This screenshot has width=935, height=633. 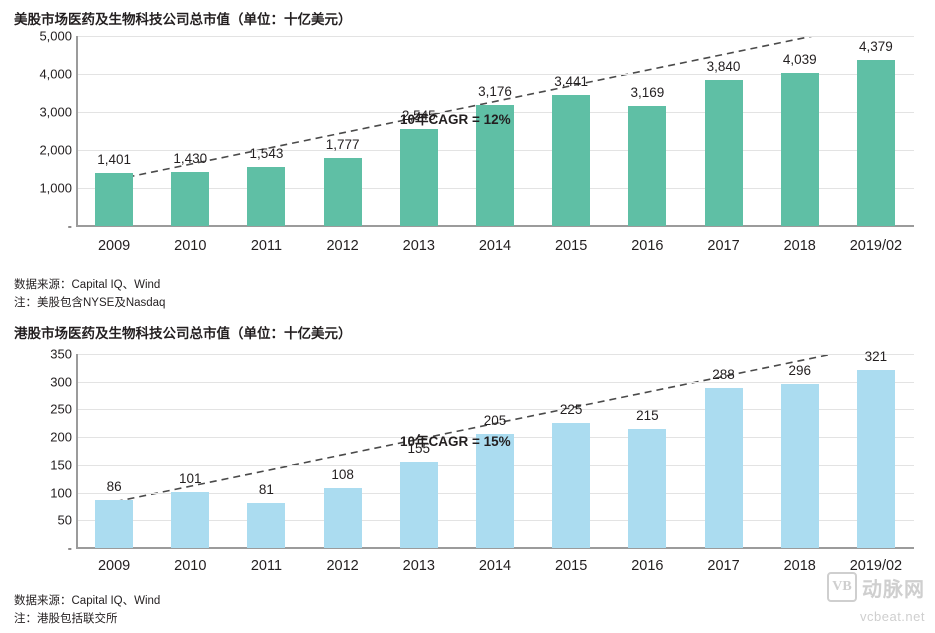 What do you see at coordinates (571, 566) in the screenshot?
I see `x-tick-label: 2015` at bounding box center [571, 566].